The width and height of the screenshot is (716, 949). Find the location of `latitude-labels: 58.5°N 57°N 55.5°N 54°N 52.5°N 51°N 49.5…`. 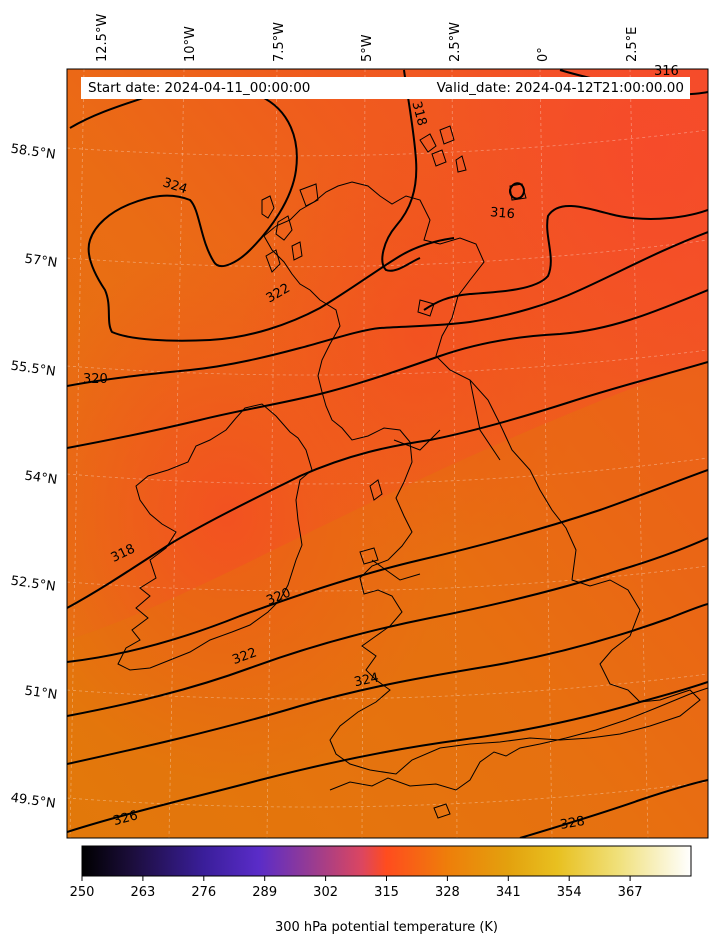

latitude-labels: 58.5°N 57°N 55.5°N 54°N 52.5°N 51°N 49.5… is located at coordinates (34, 477).